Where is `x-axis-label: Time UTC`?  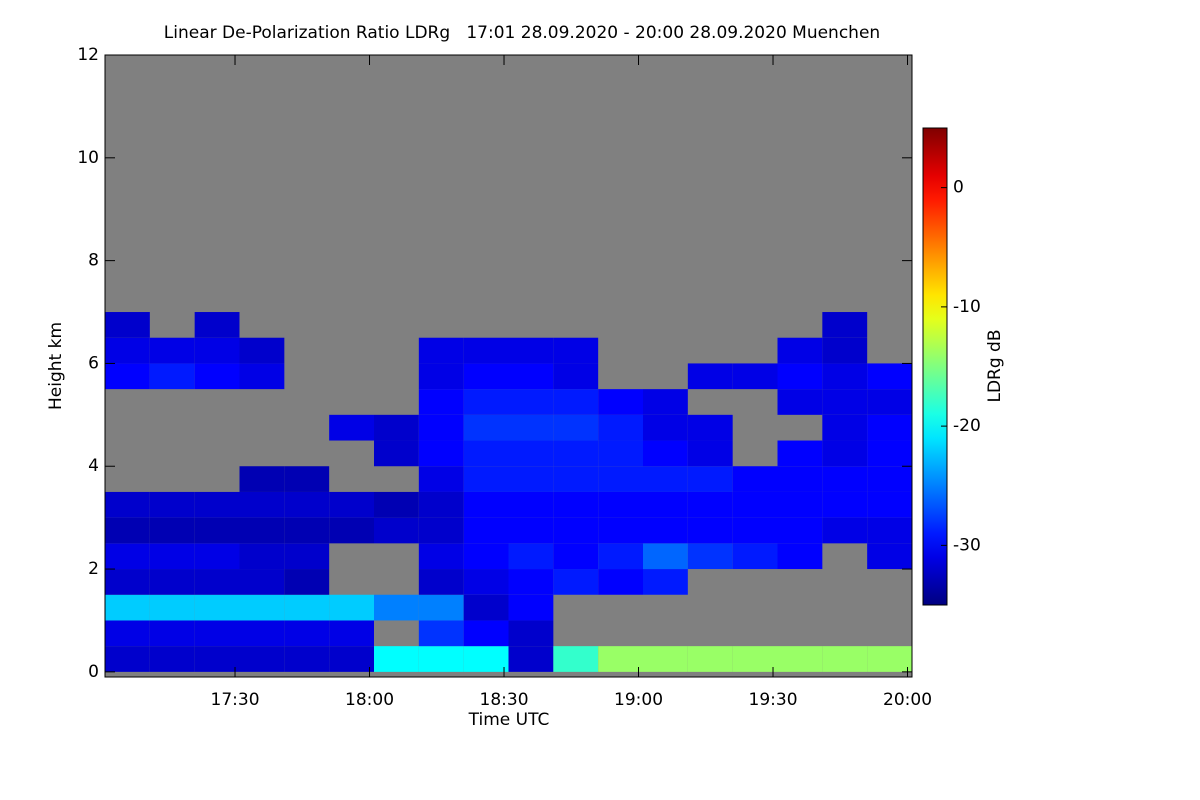 x-axis-label: Time UTC is located at coordinates (509, 720).